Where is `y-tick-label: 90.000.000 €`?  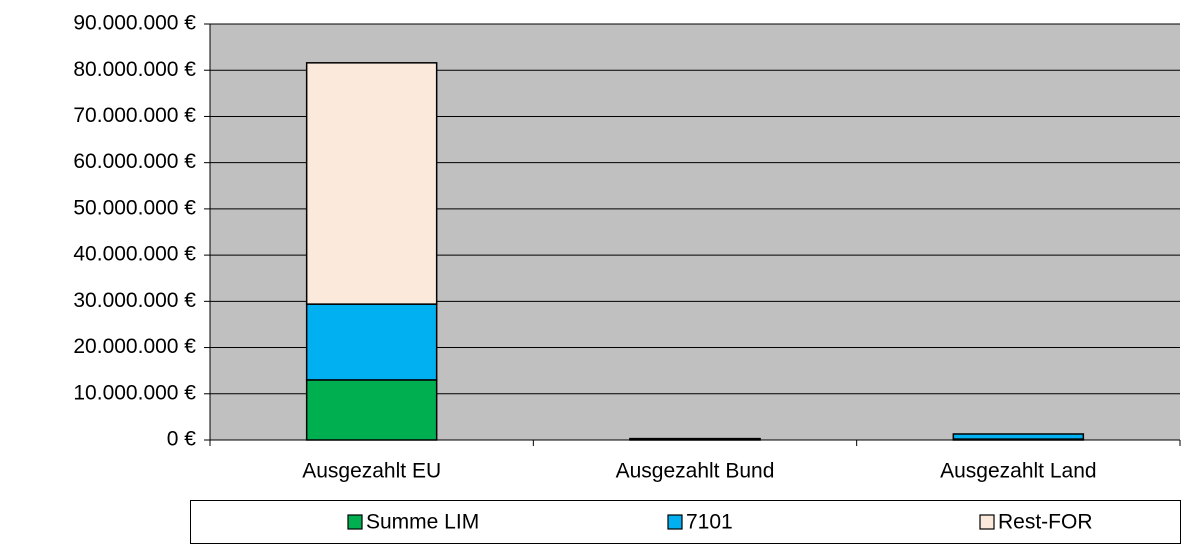
y-tick-label: 90.000.000 € is located at coordinates (134, 23).